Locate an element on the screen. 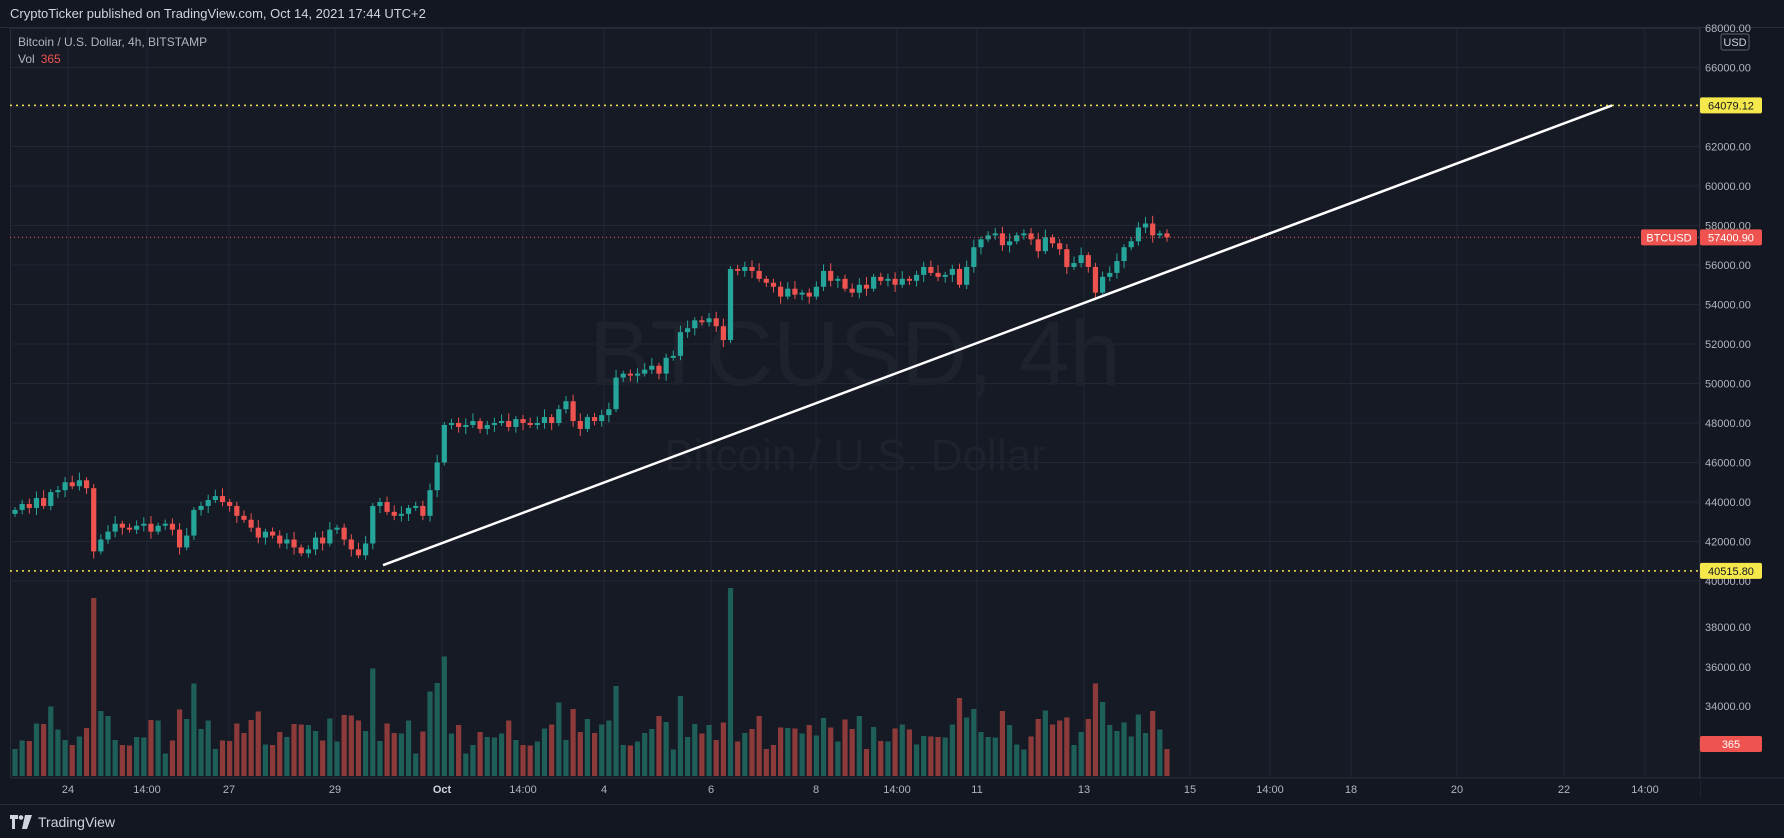  last-price-tag is located at coordinates (1731, 237).